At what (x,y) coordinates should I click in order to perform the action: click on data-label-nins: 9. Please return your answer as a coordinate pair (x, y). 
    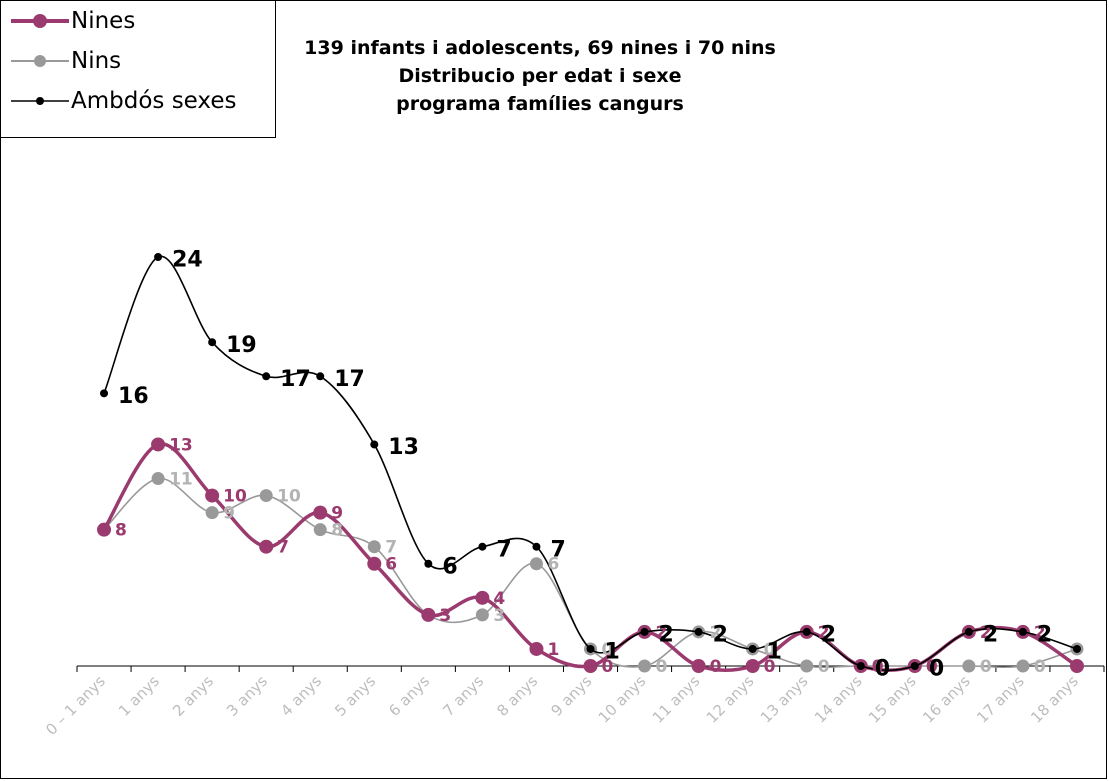
    Looking at the image, I should click on (229, 514).